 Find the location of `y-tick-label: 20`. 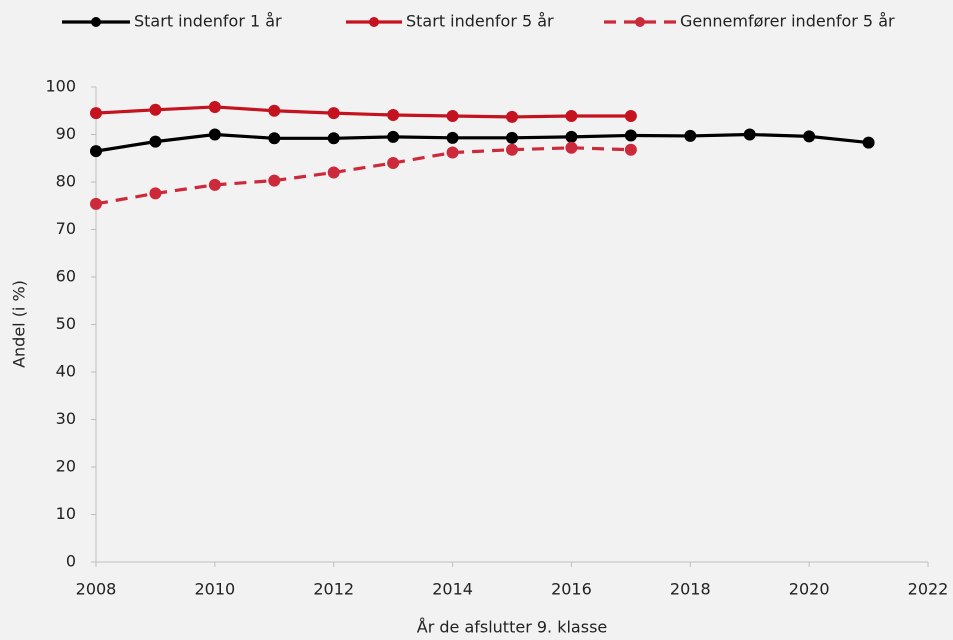

y-tick-label: 20 is located at coordinates (66, 466).